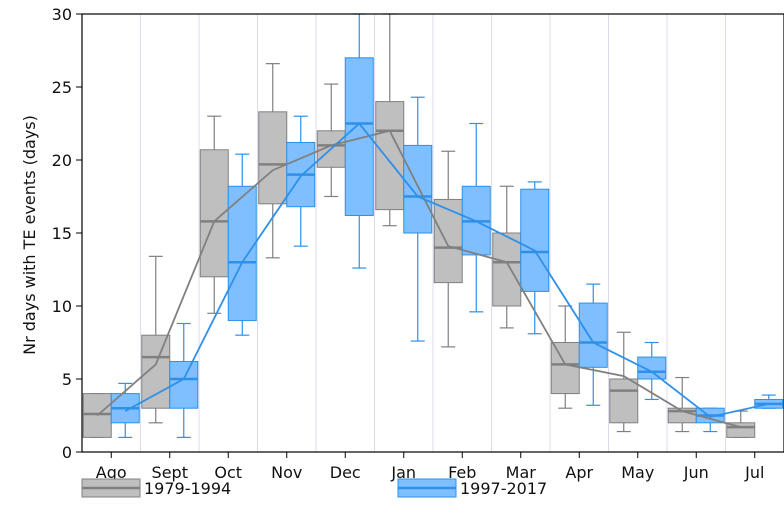 This screenshot has height=526, width=784. I want to click on y-axis-title: Nr days with TE events (days), so click(29, 235).